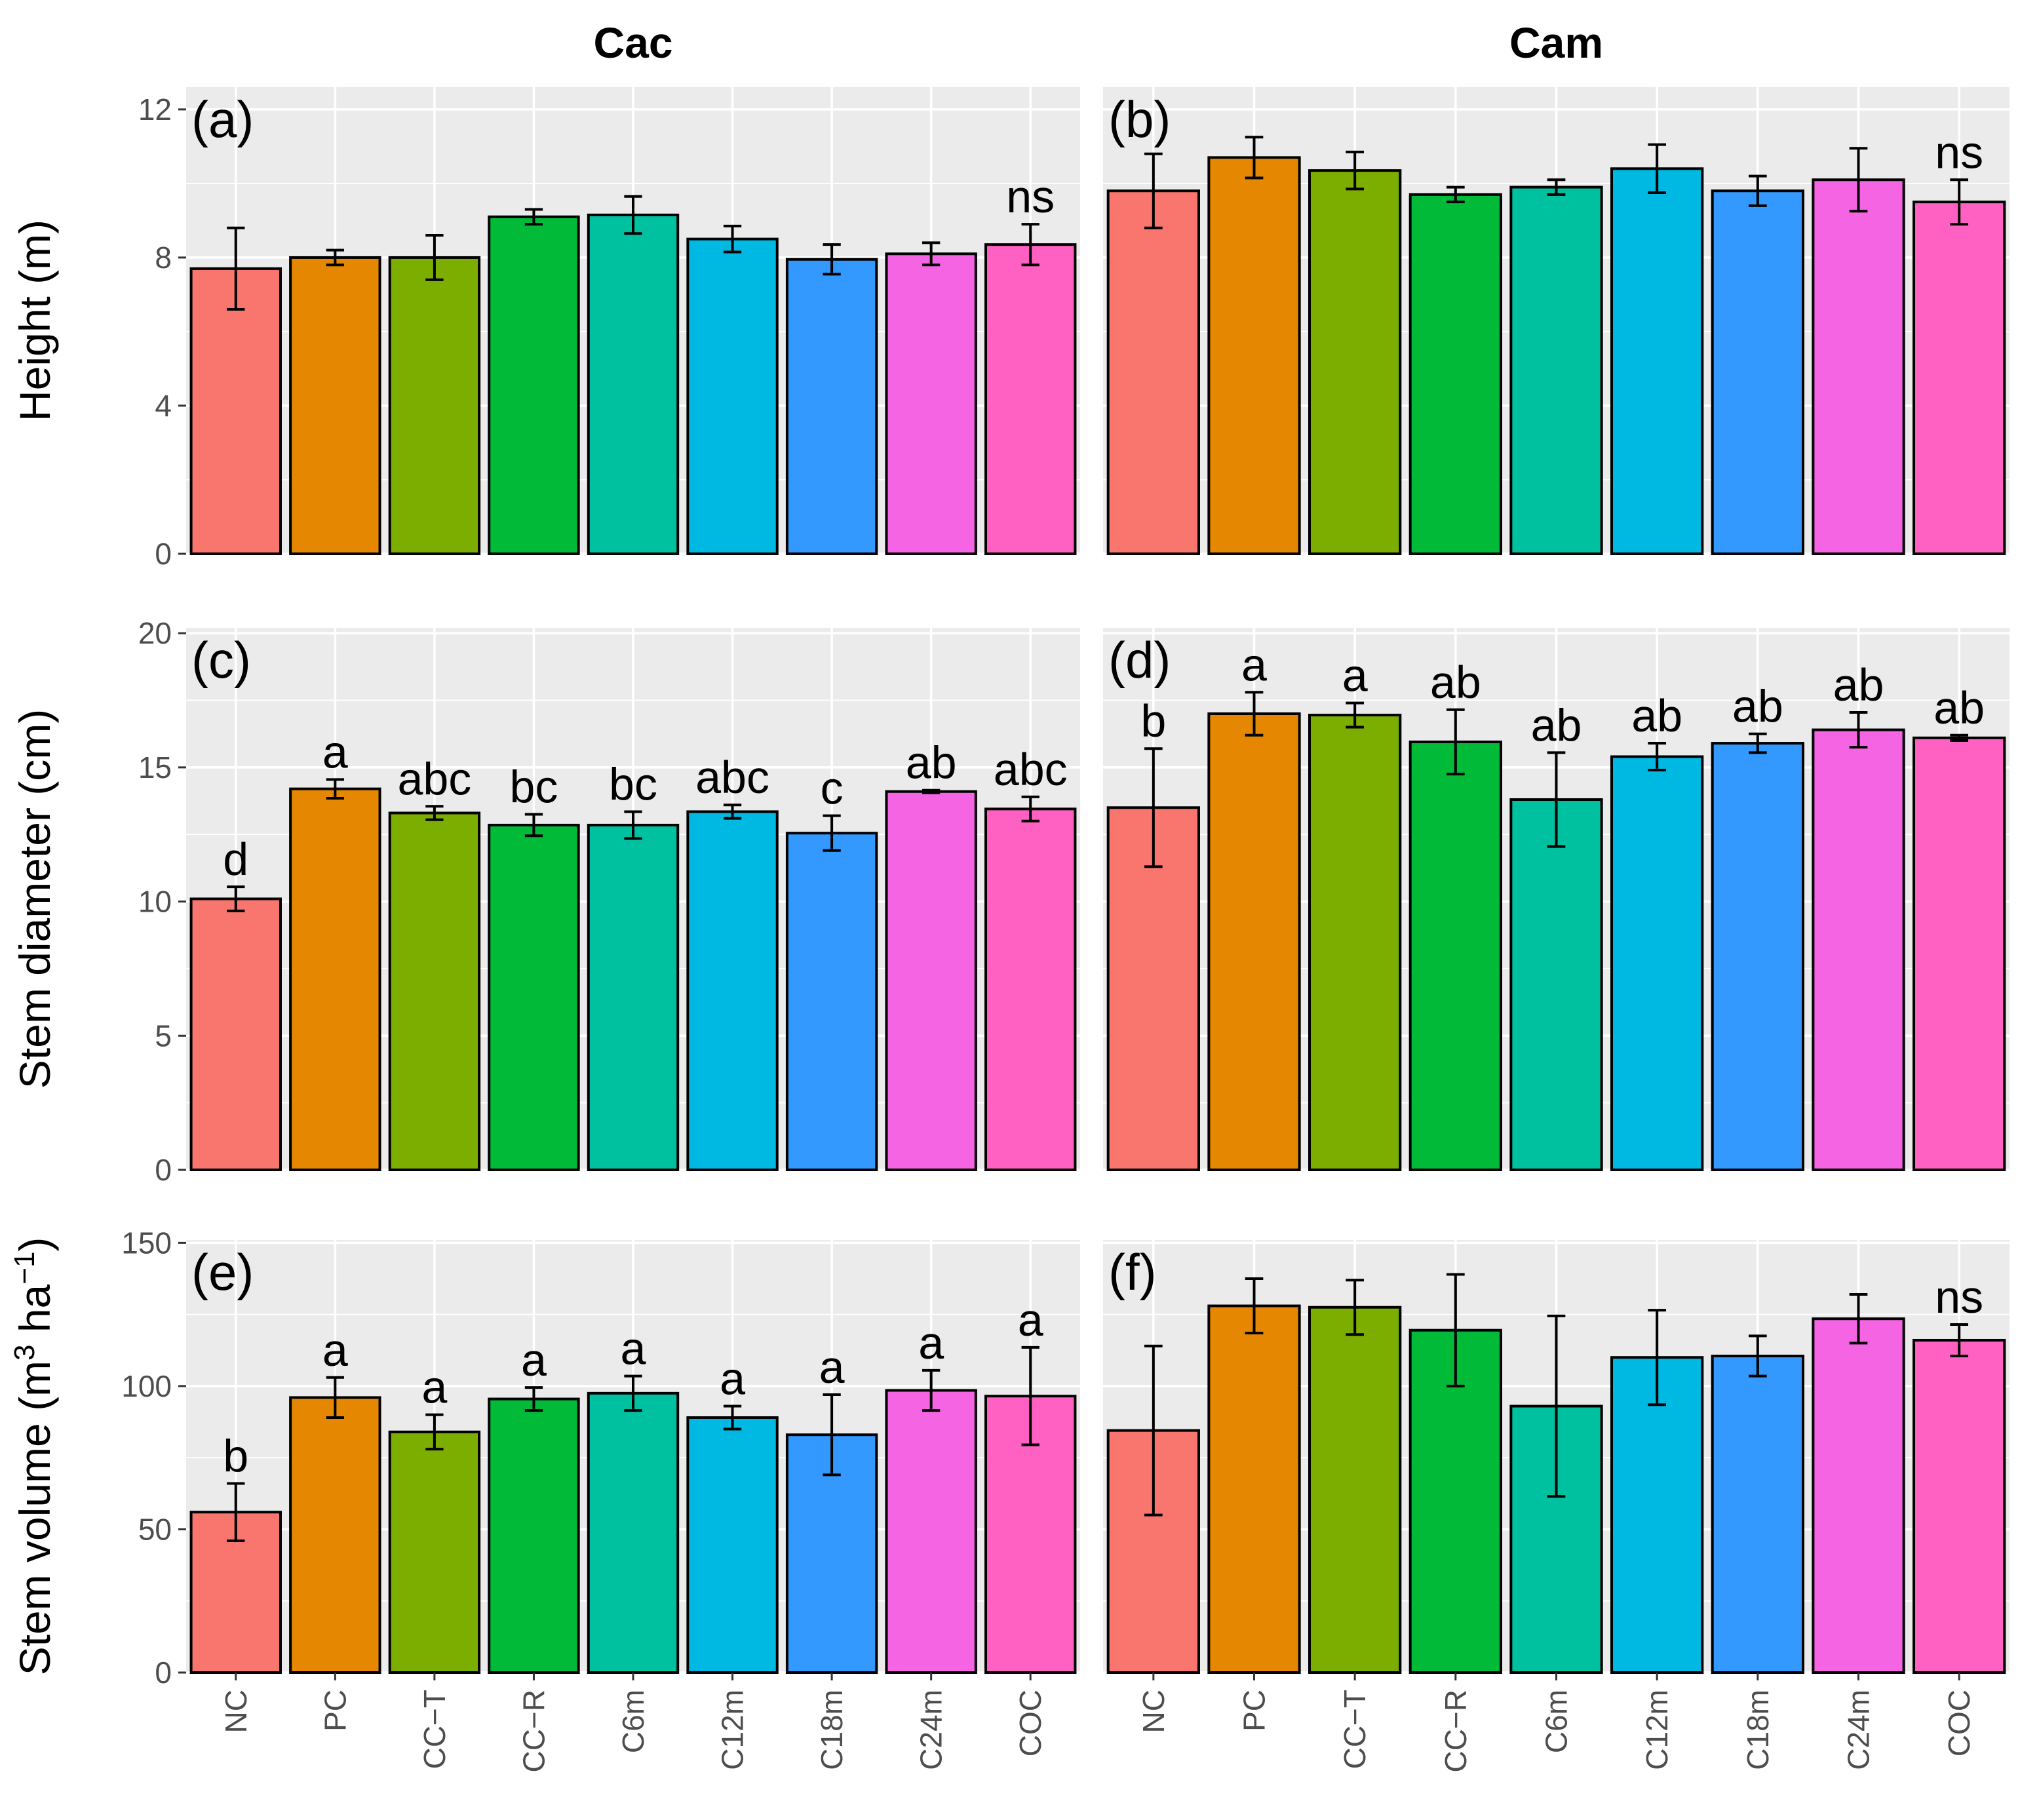 The height and width of the screenshot is (1820, 2020). Describe the element at coordinates (1355, 1490) in the screenshot. I see `panel-f-bar-cct` at that location.